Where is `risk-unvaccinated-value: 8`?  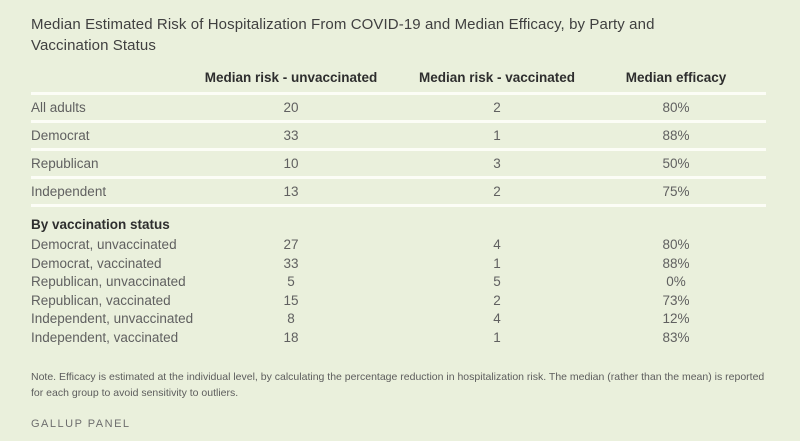 risk-unvaccinated-value: 8 is located at coordinates (291, 318).